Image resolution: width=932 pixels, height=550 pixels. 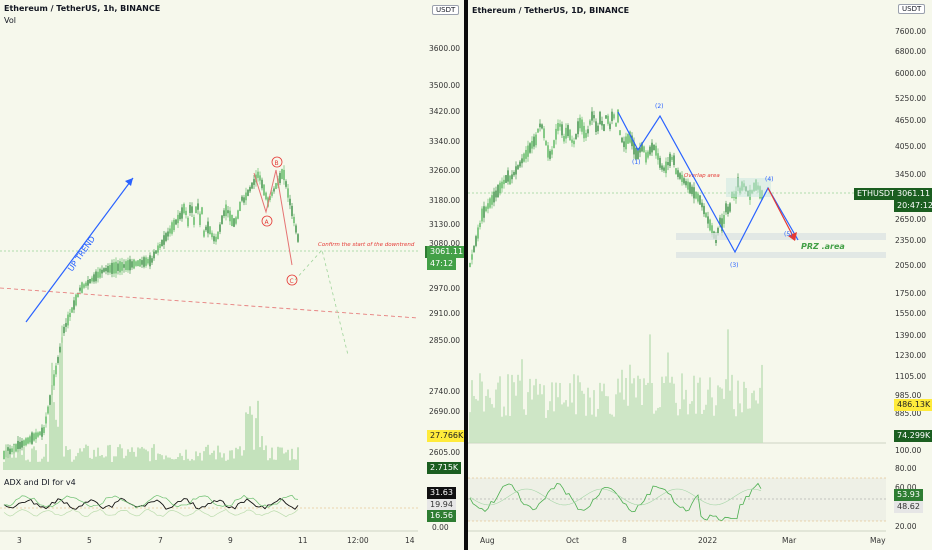 I want to click on projection-arrowhead, so click(x=792, y=236).